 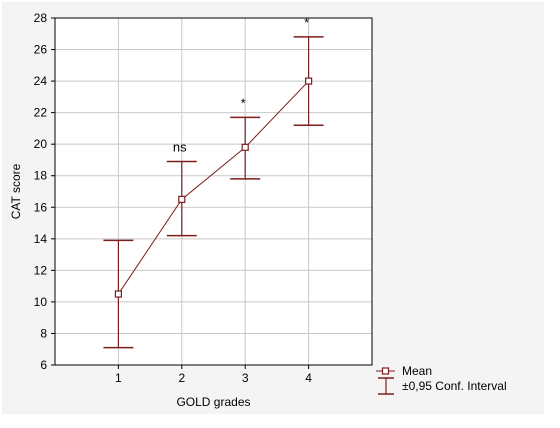 I want to click on y-tick-label: 14, so click(x=41, y=239).